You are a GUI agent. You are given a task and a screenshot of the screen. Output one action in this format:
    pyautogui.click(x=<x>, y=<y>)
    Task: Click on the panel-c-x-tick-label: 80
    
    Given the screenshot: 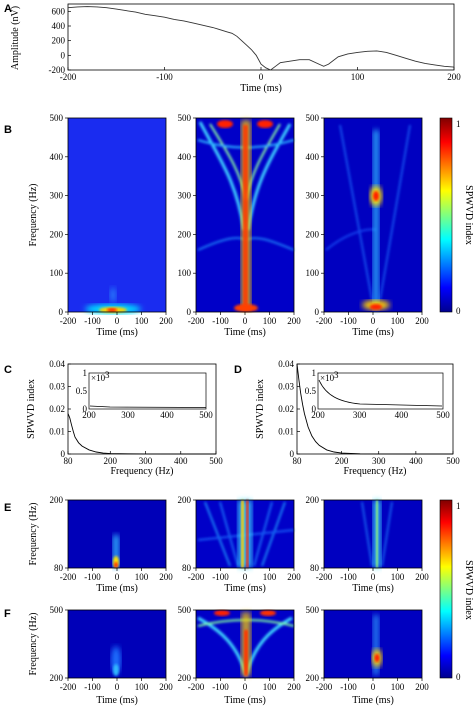 What is the action you would take?
    pyautogui.click(x=69, y=461)
    